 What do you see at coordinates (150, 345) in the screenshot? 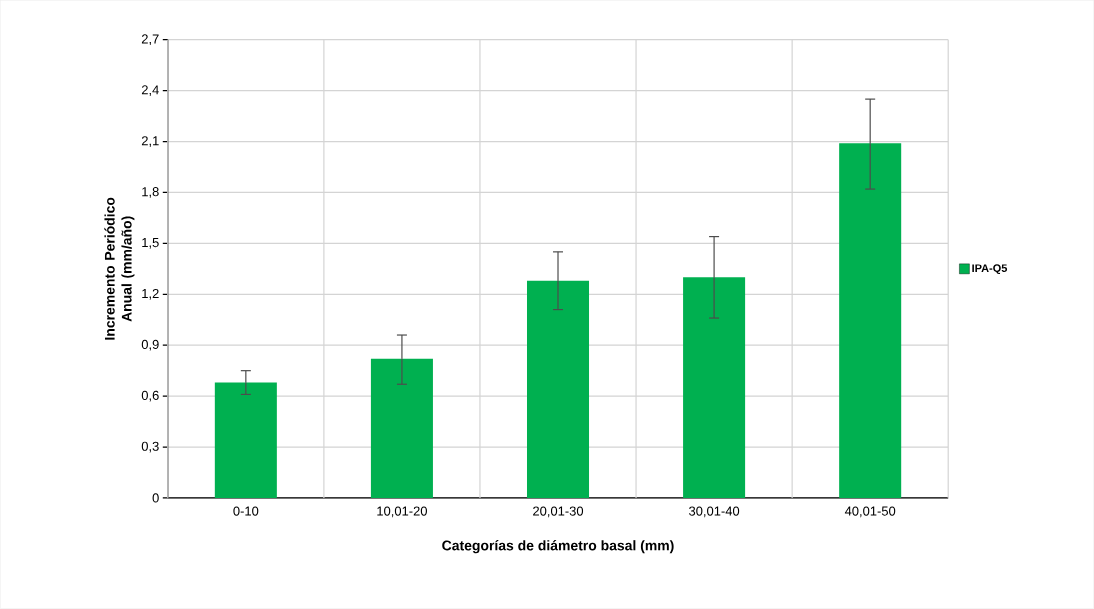
I see `y-tick-label: 0,9` at bounding box center [150, 345].